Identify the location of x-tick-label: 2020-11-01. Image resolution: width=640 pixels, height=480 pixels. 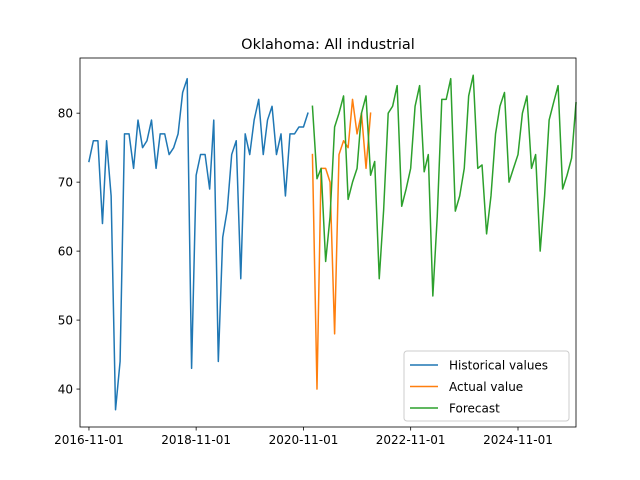
(304, 440).